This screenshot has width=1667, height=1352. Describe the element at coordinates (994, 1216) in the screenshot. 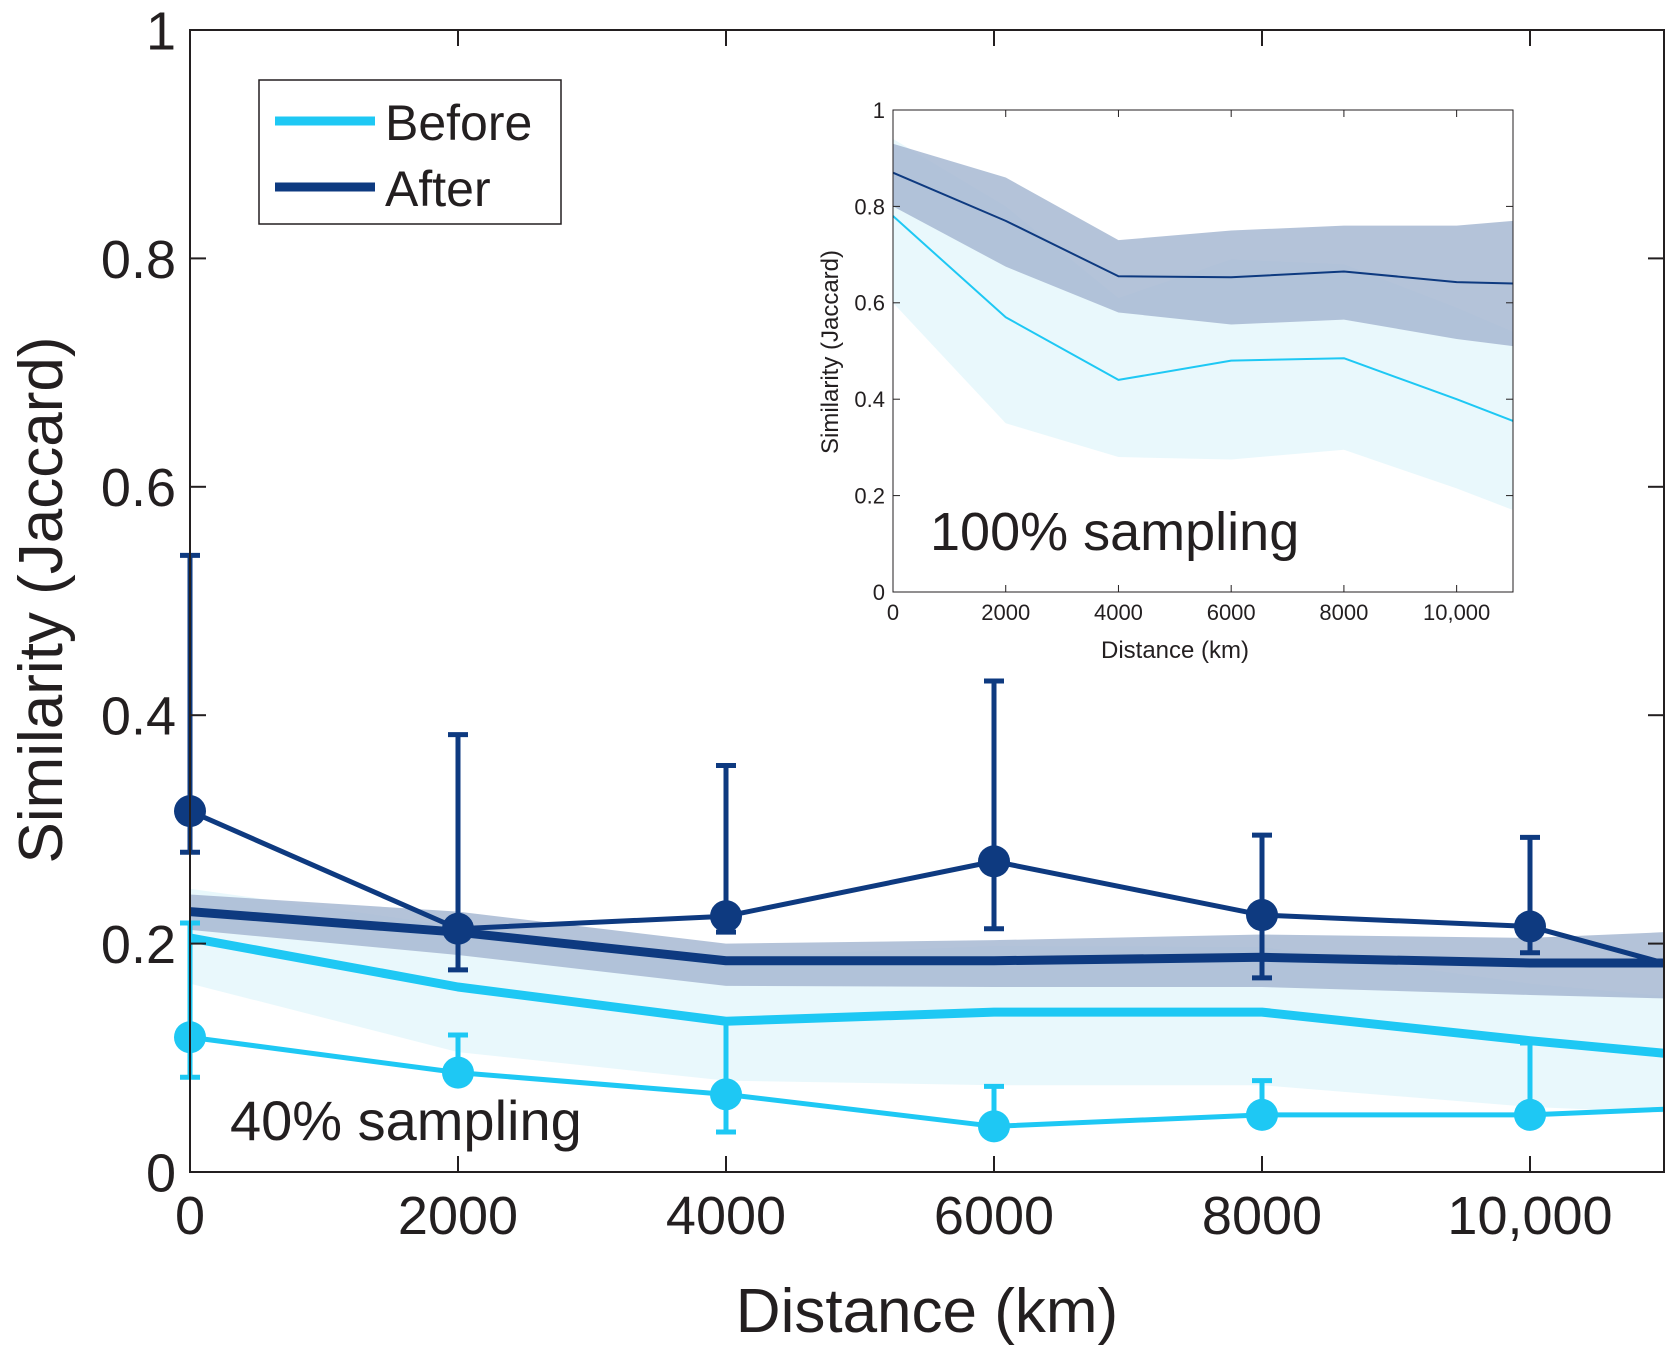

I see `main-x-tick-label: 6000` at that location.